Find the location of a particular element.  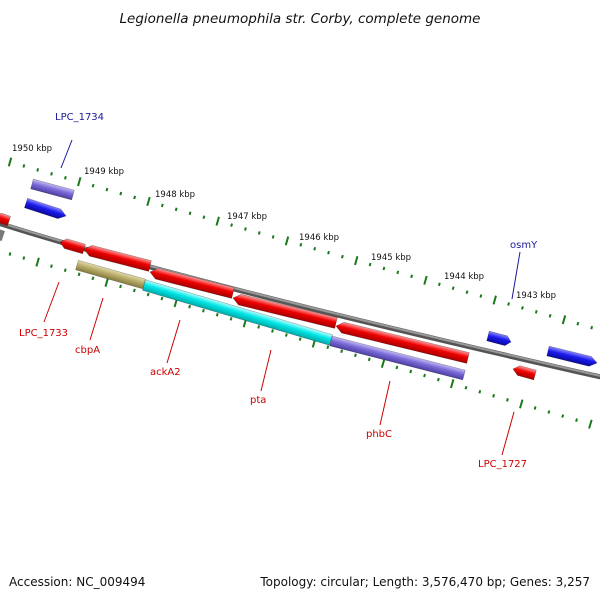

scale-label-1946: 1946 kbp is located at coordinates (319, 238).